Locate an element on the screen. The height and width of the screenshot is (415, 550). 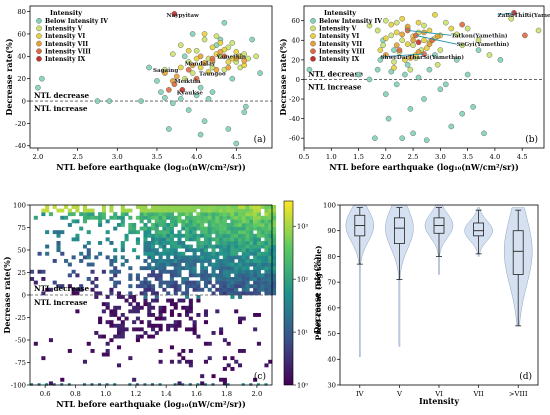
colorbar-tick-label: 10² is located at coordinates (302, 280).